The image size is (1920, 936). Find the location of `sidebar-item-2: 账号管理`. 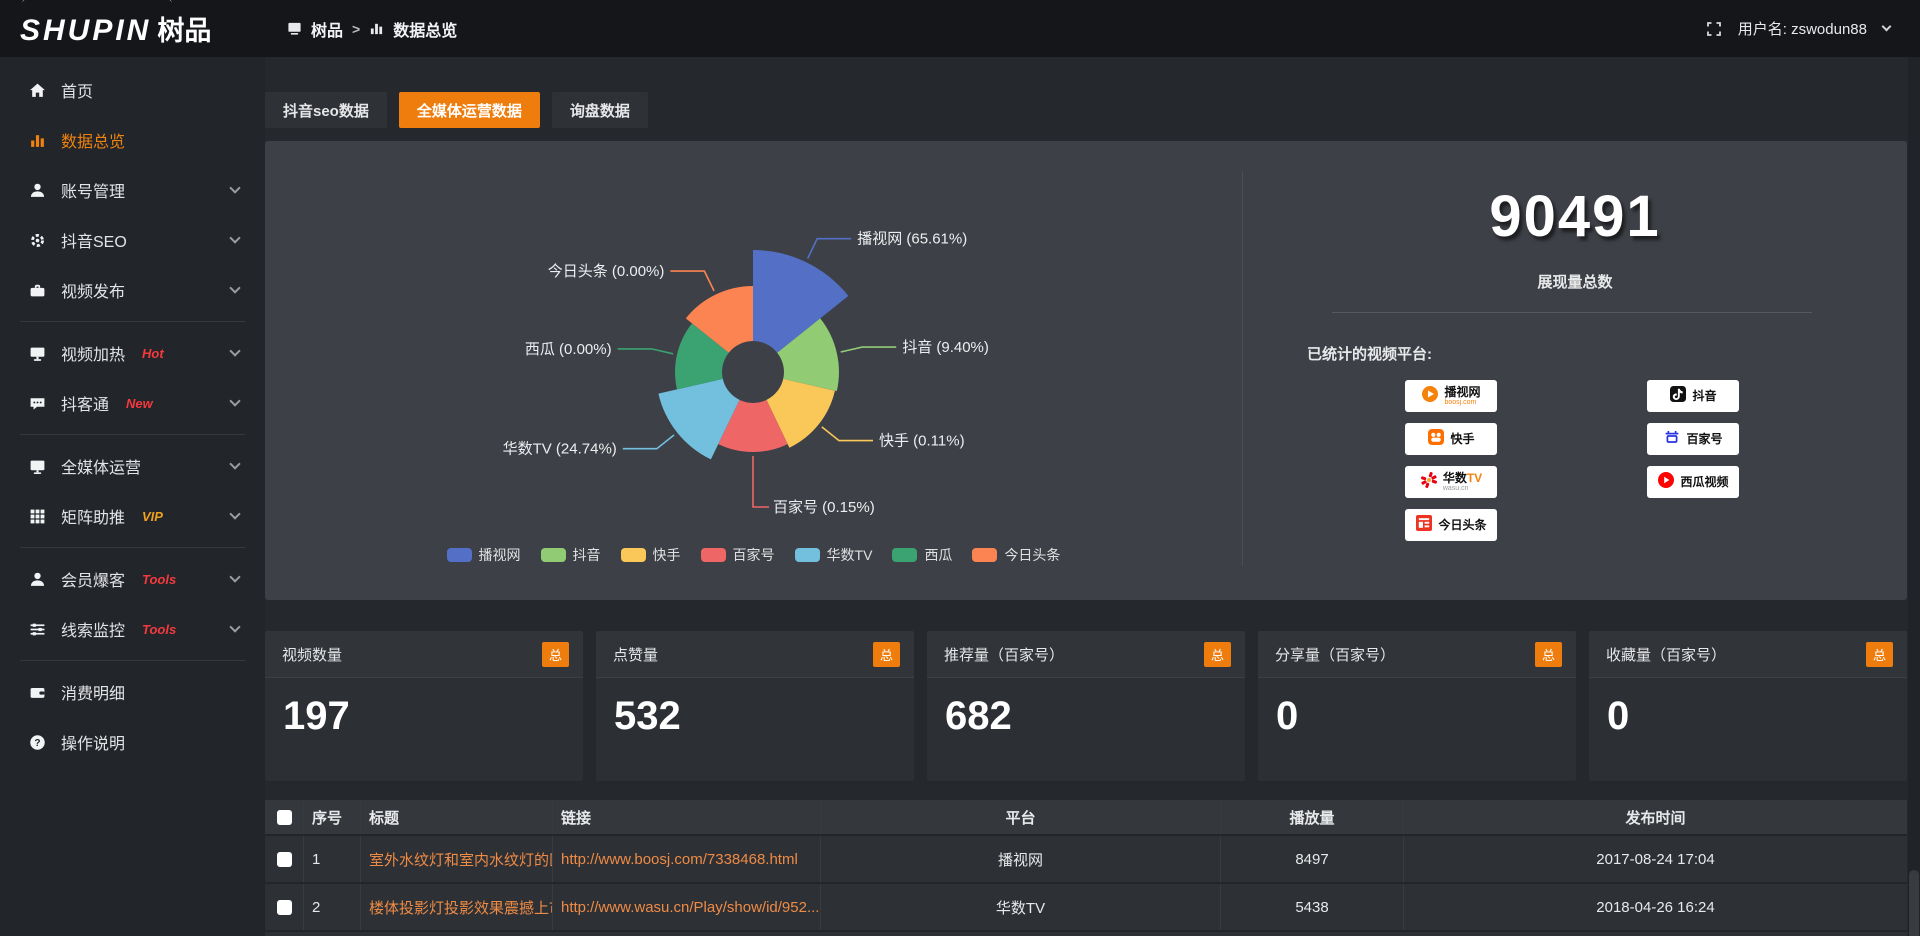

sidebar-item-2: 账号管理 is located at coordinates (132, 190).